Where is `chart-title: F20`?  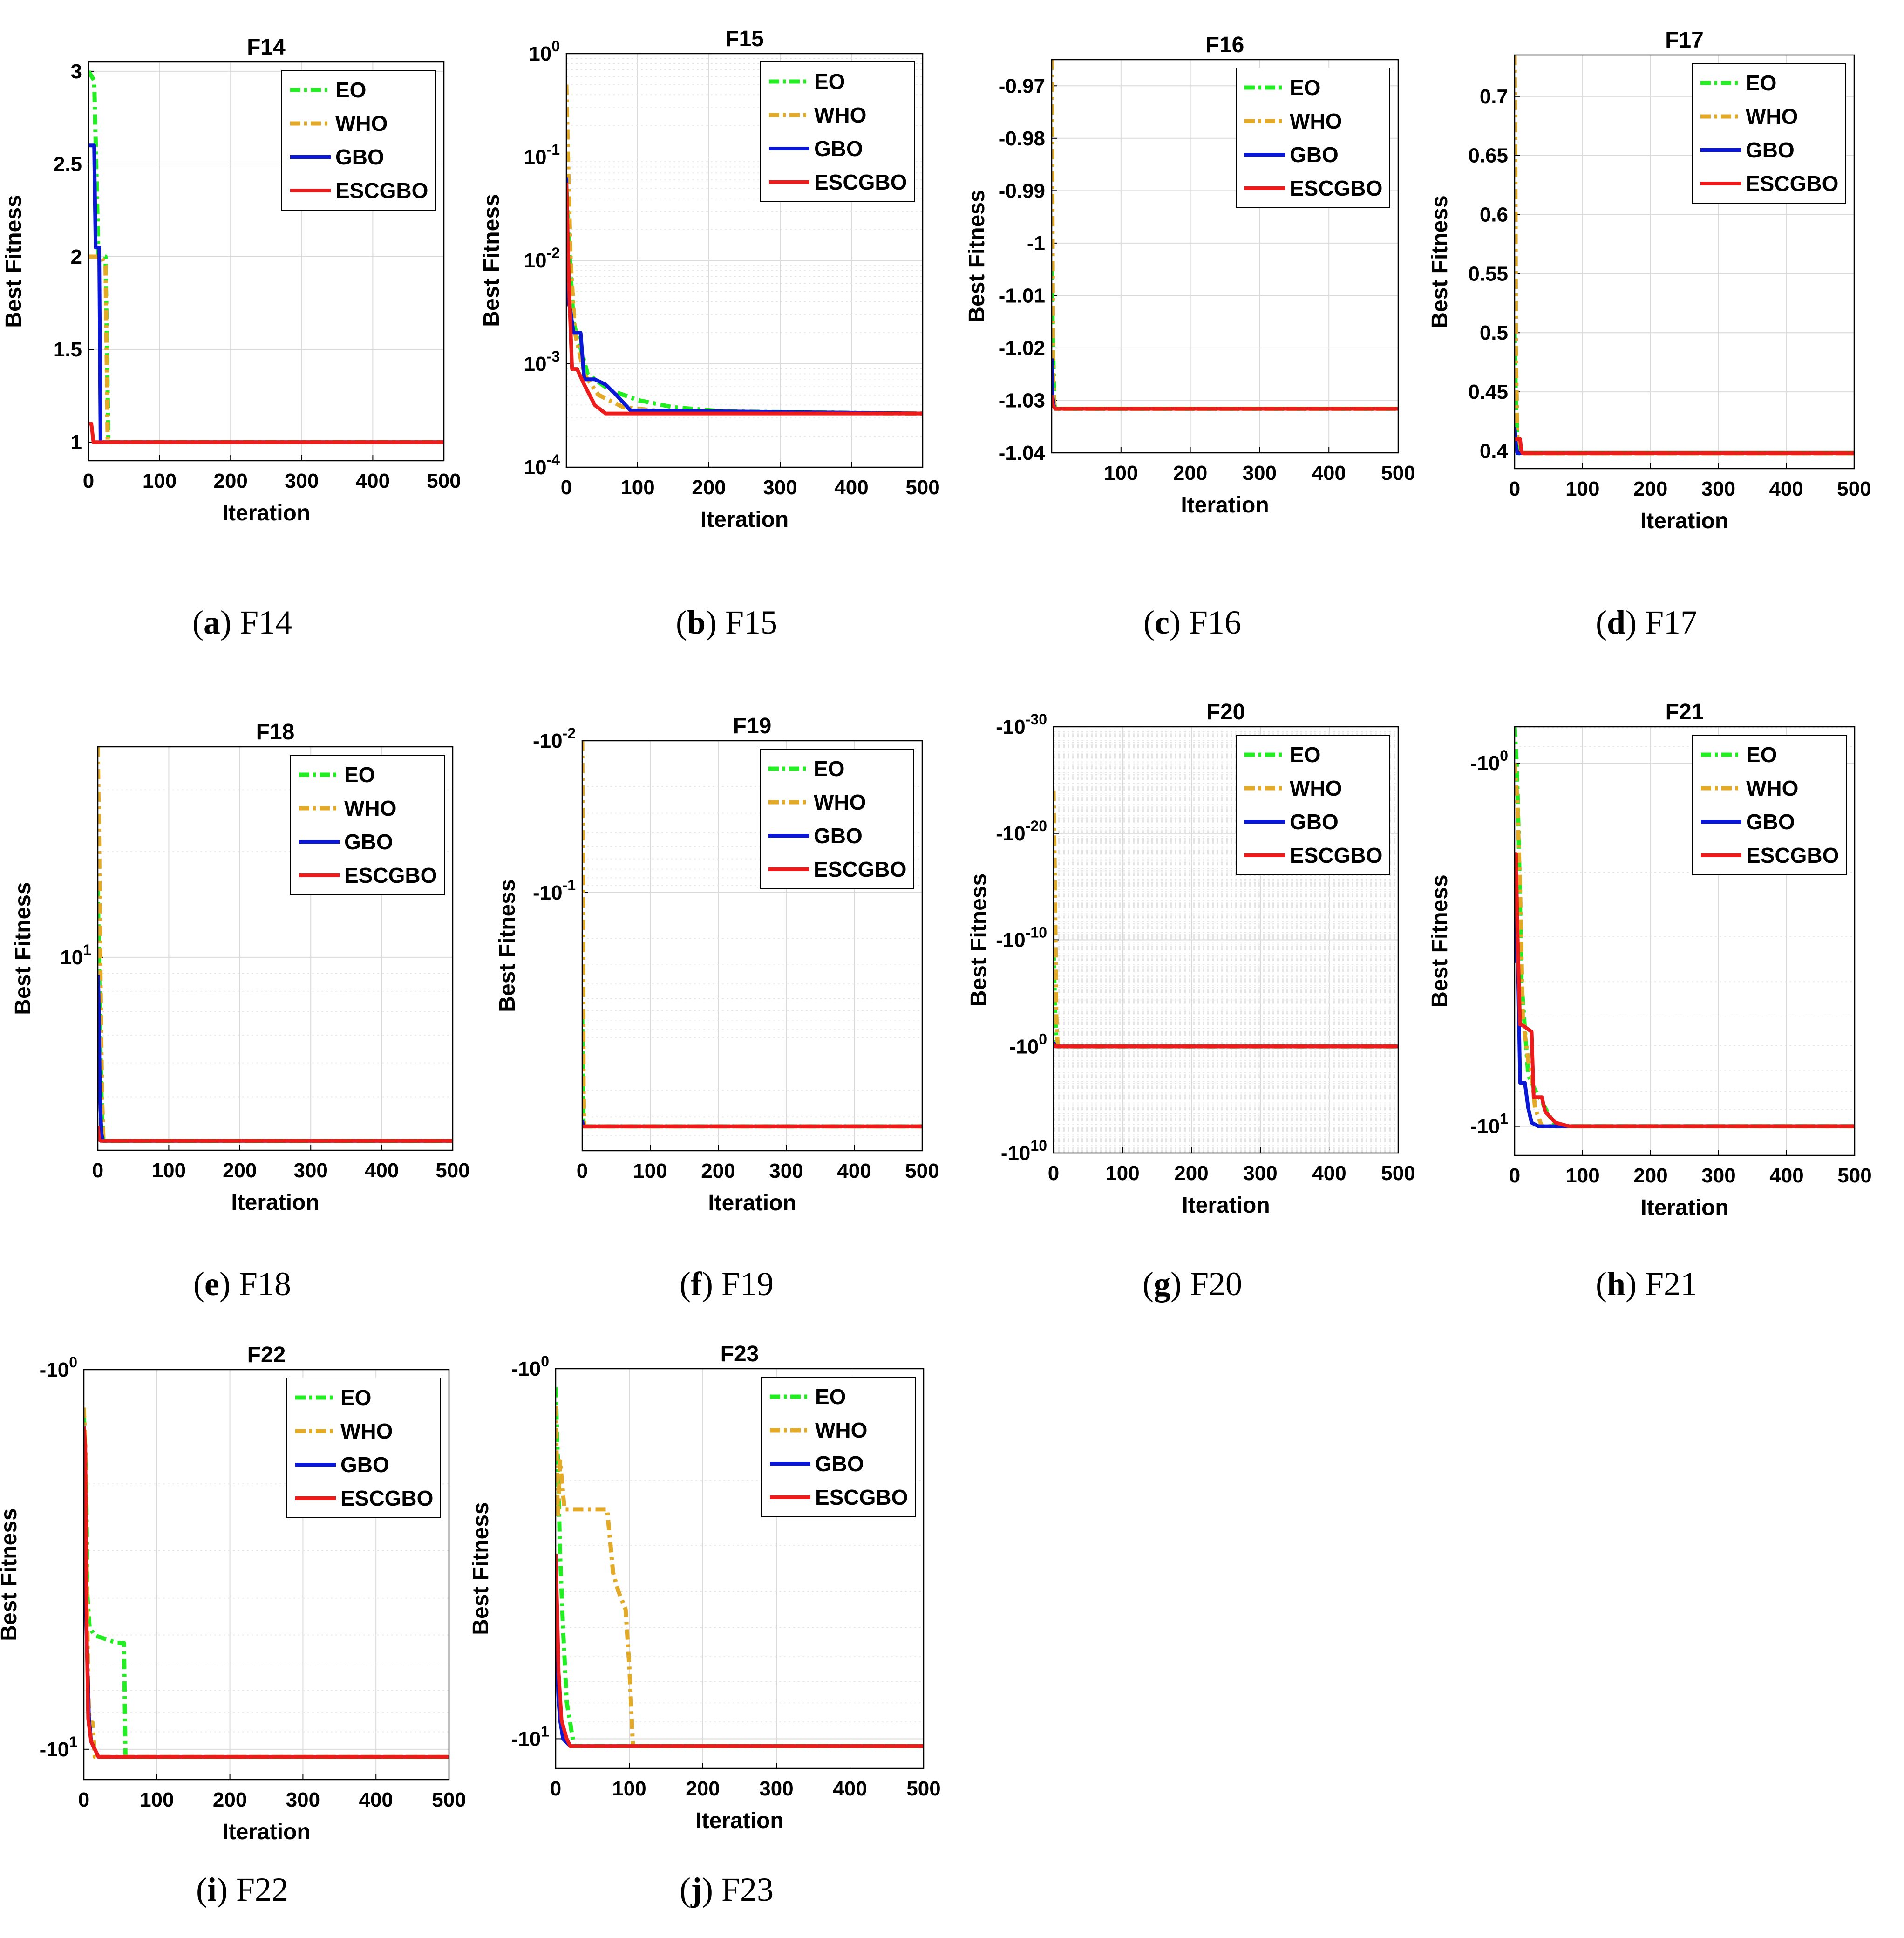 chart-title: F20 is located at coordinates (1226, 712).